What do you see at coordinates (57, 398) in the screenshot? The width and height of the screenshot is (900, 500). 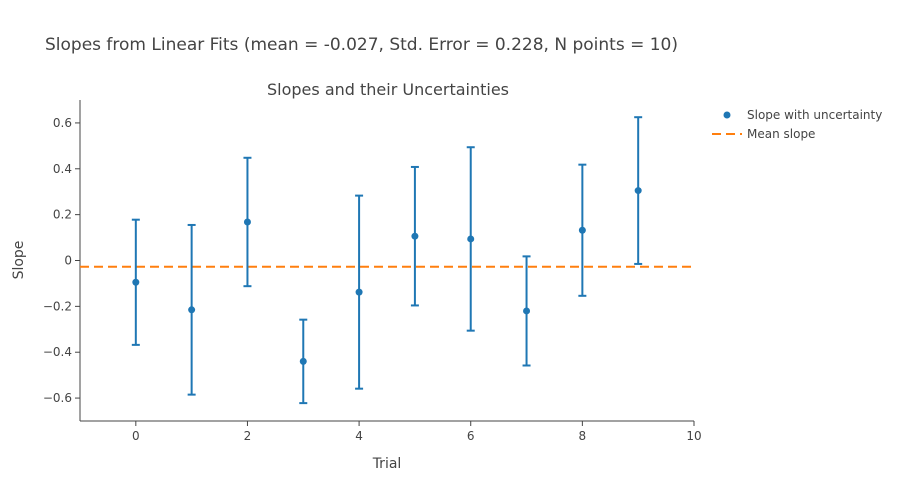 I see `y-tick-label: −0.6` at bounding box center [57, 398].